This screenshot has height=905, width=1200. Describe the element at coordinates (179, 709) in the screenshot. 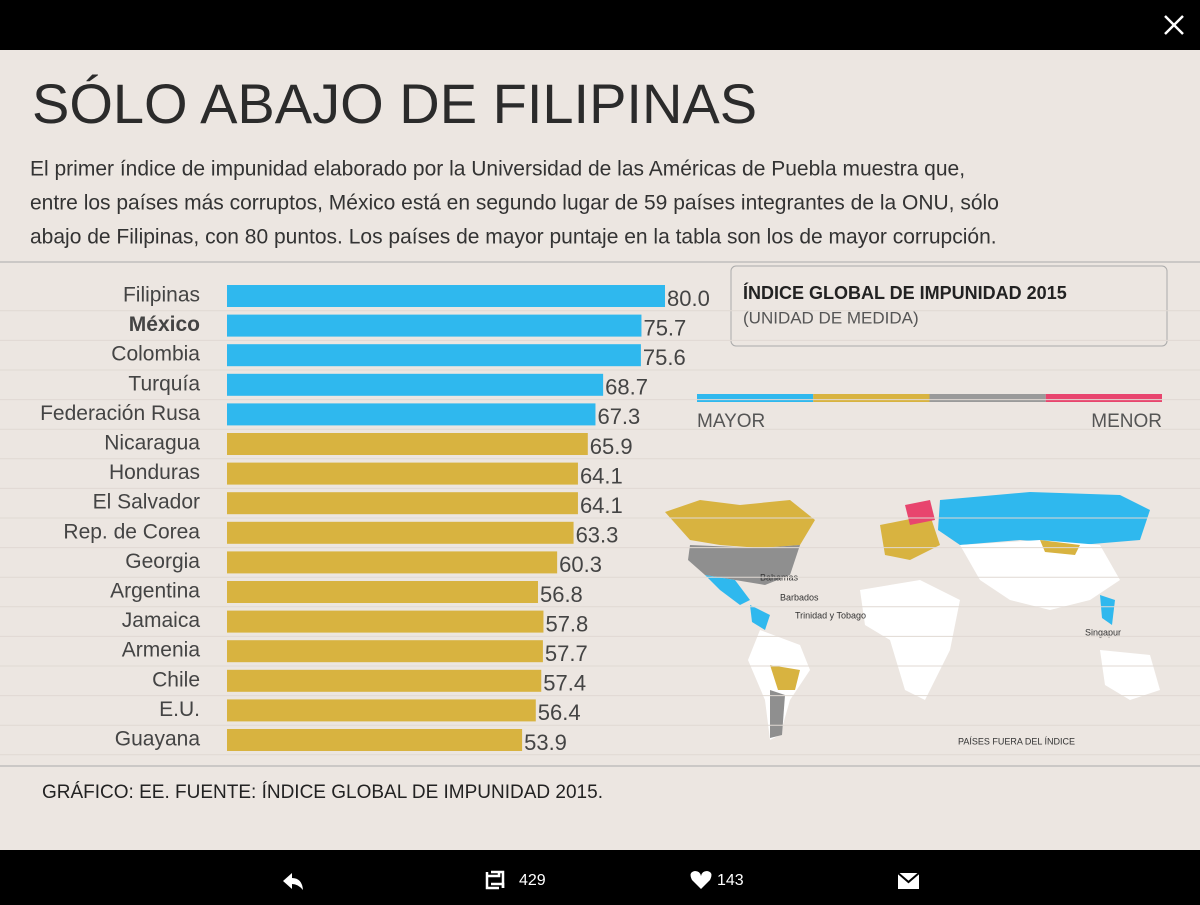

I see `category-label: E.U.` at that location.